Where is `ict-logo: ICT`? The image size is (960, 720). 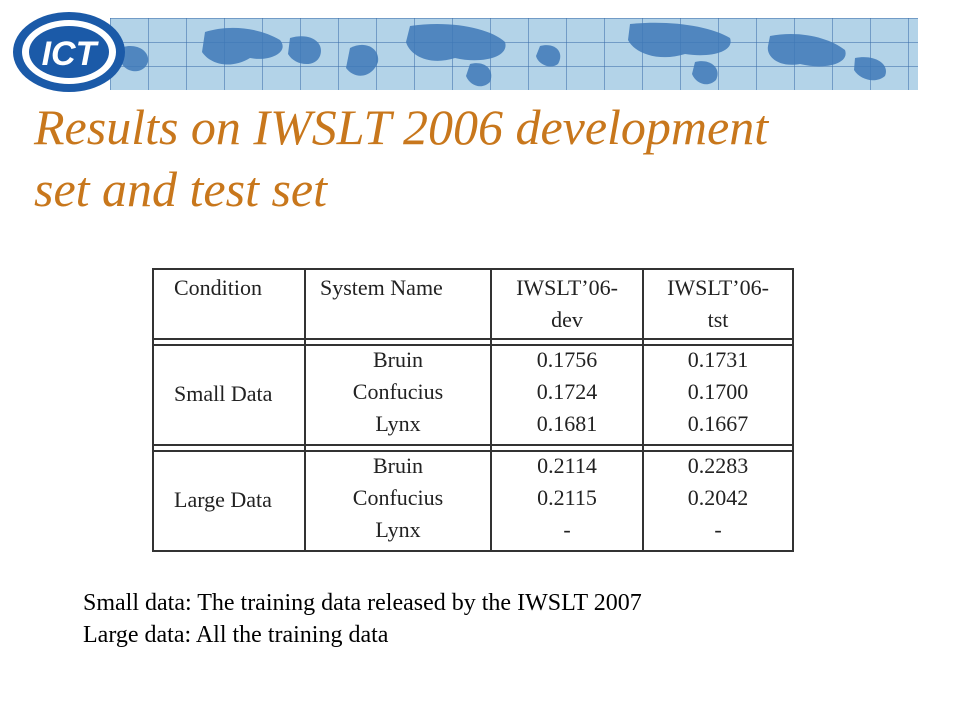
ict-logo: ICT is located at coordinates (69, 52).